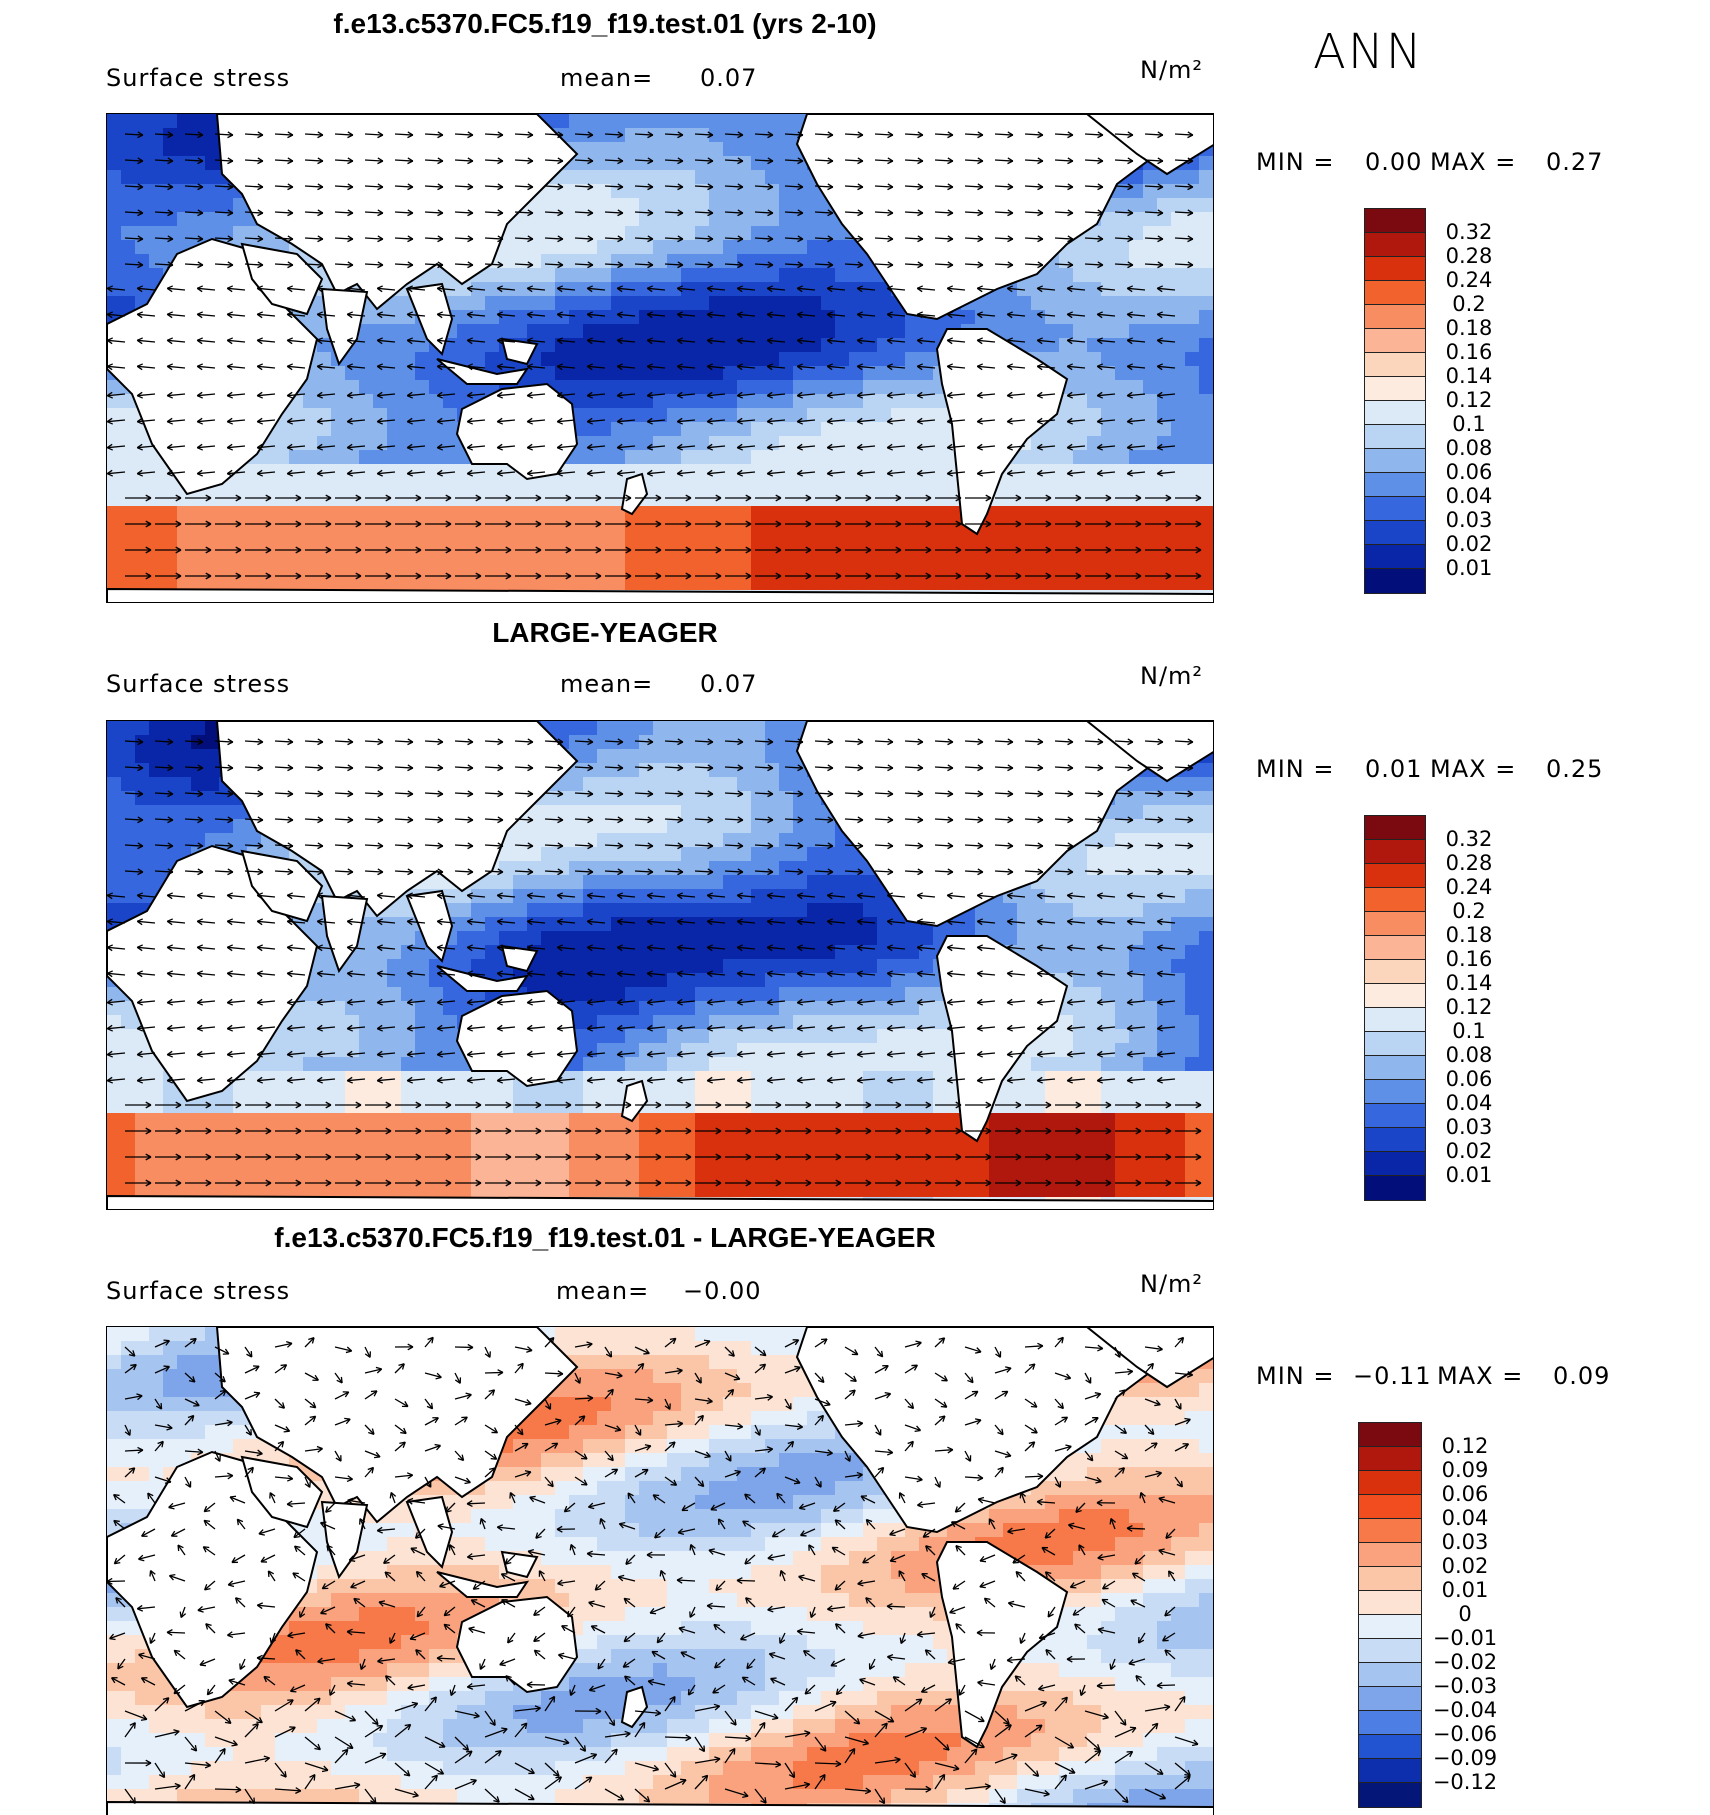 The width and height of the screenshot is (1710, 1815). What do you see at coordinates (1465, 1782) in the screenshot?
I see `colorbar-tick-label: −0.12` at bounding box center [1465, 1782].